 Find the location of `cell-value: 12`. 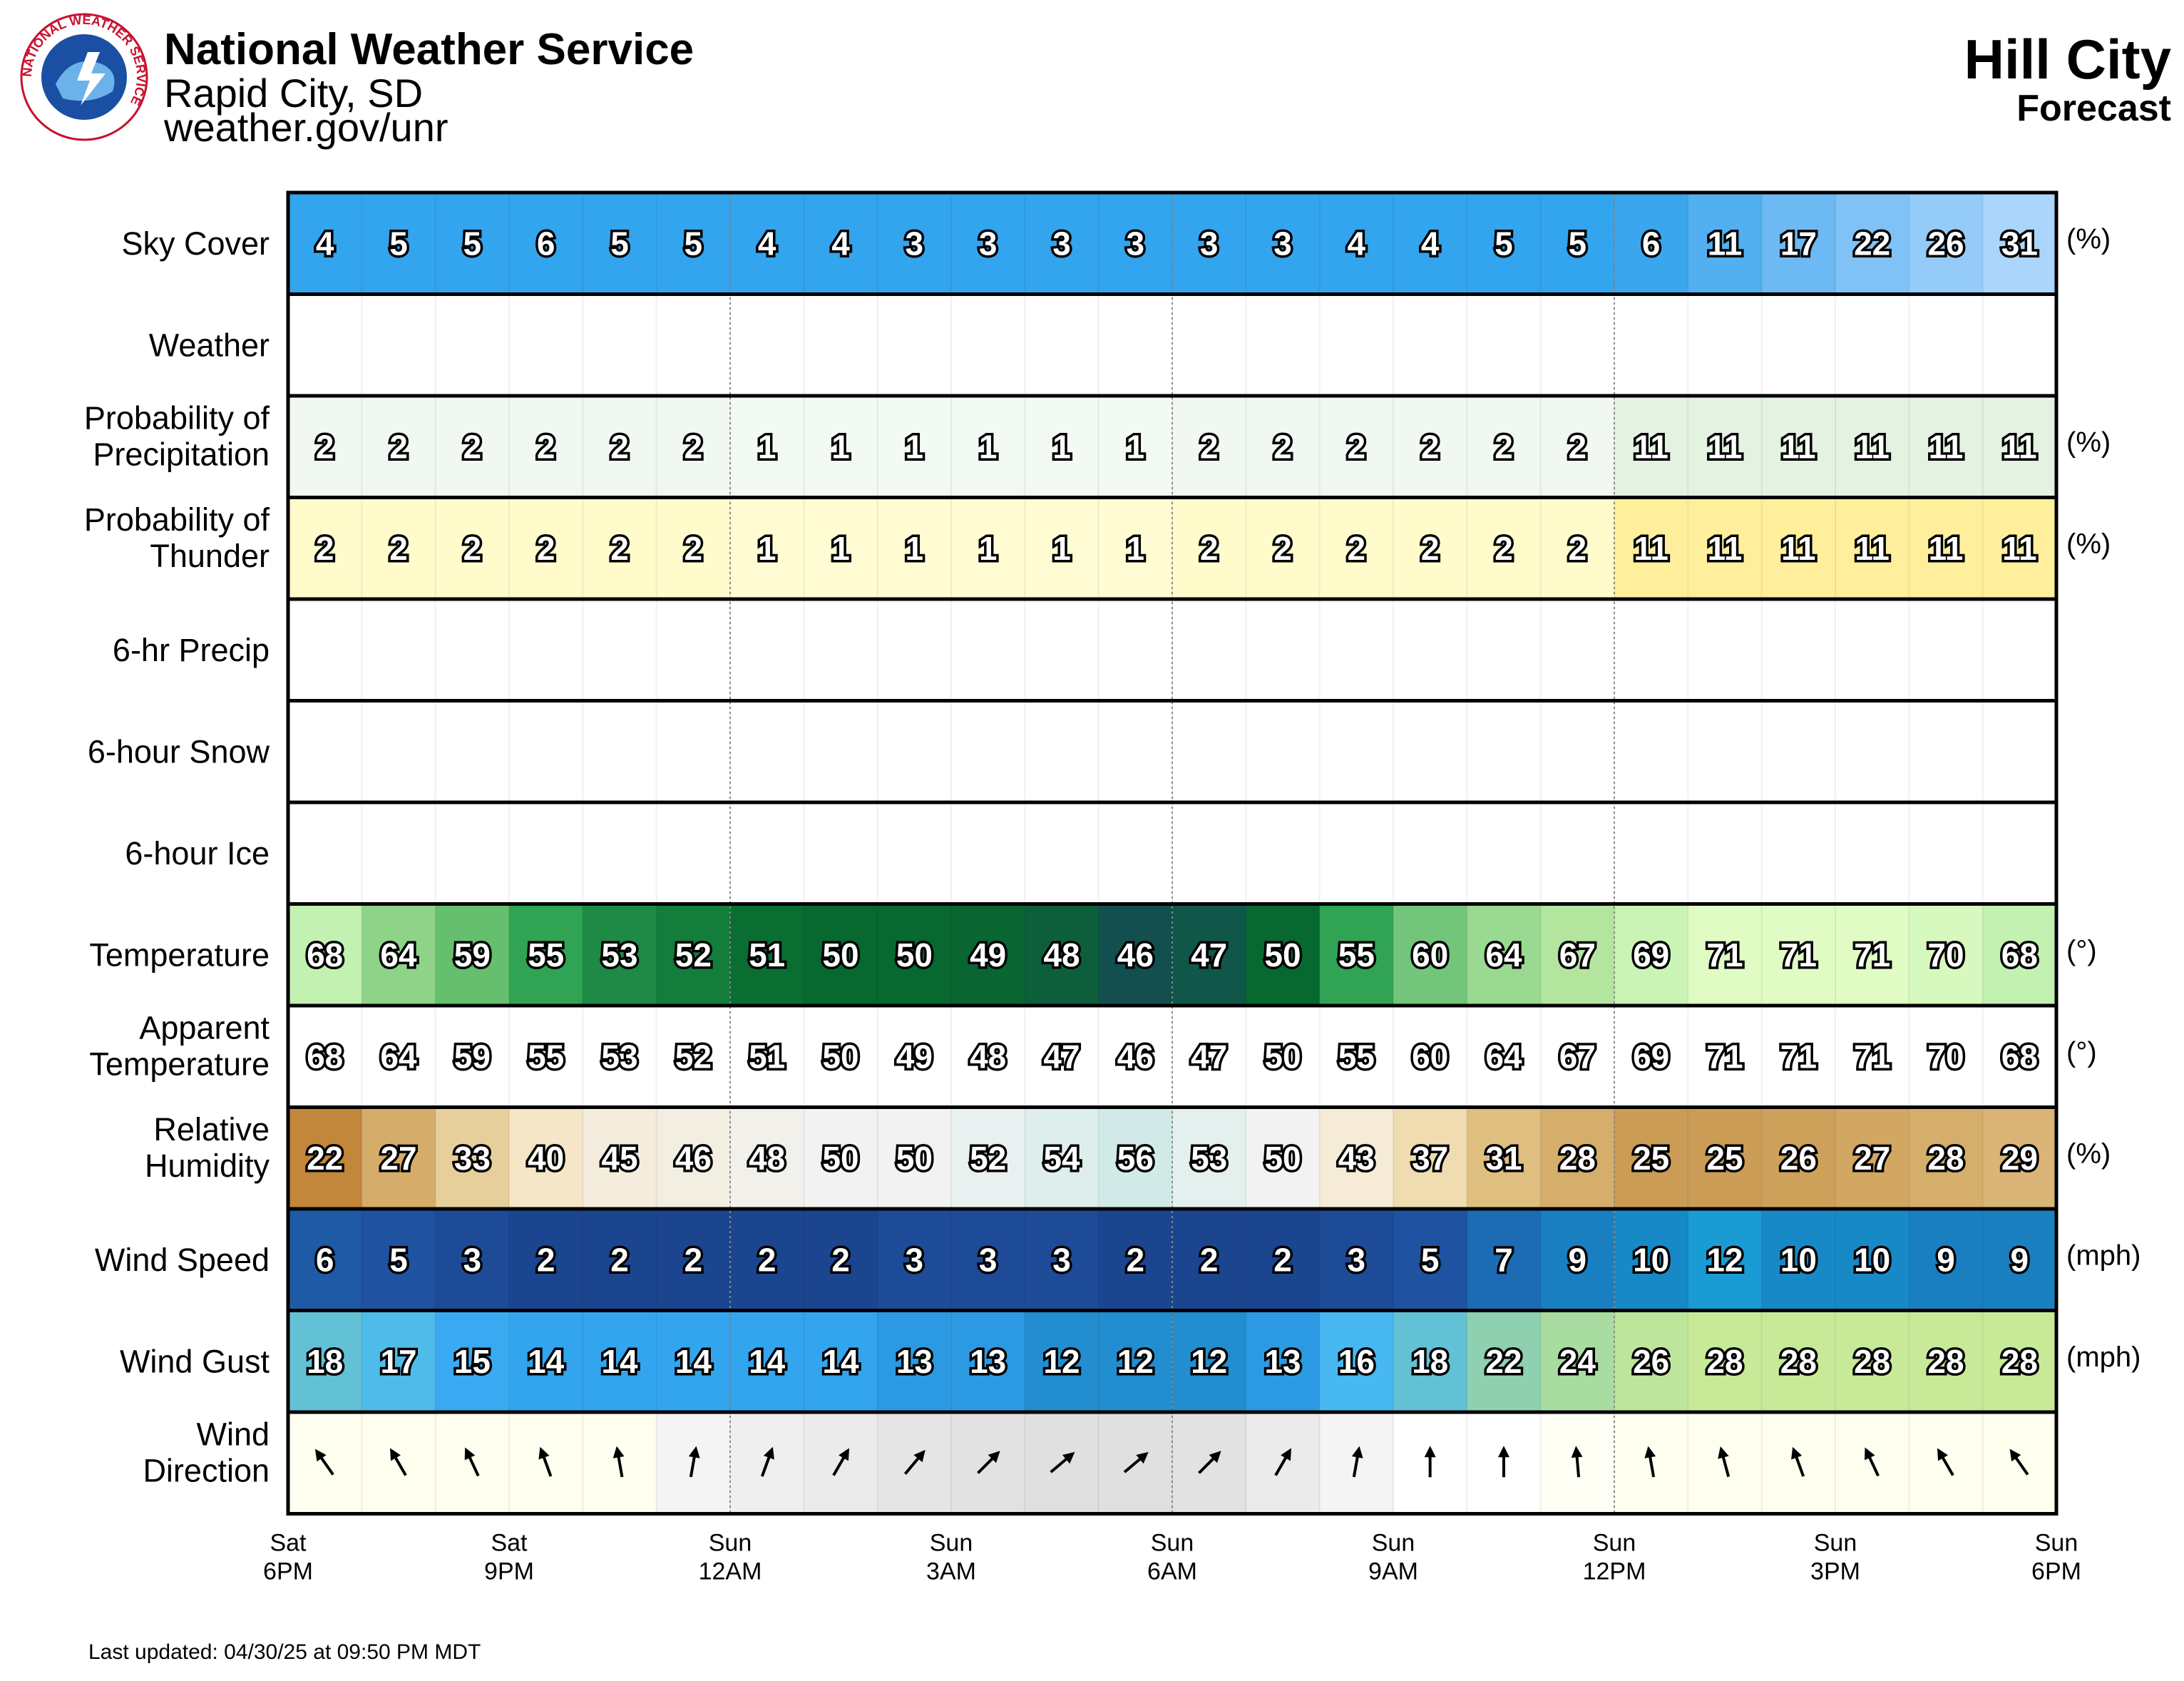

cell-value: 12 is located at coordinates (1061, 1361).